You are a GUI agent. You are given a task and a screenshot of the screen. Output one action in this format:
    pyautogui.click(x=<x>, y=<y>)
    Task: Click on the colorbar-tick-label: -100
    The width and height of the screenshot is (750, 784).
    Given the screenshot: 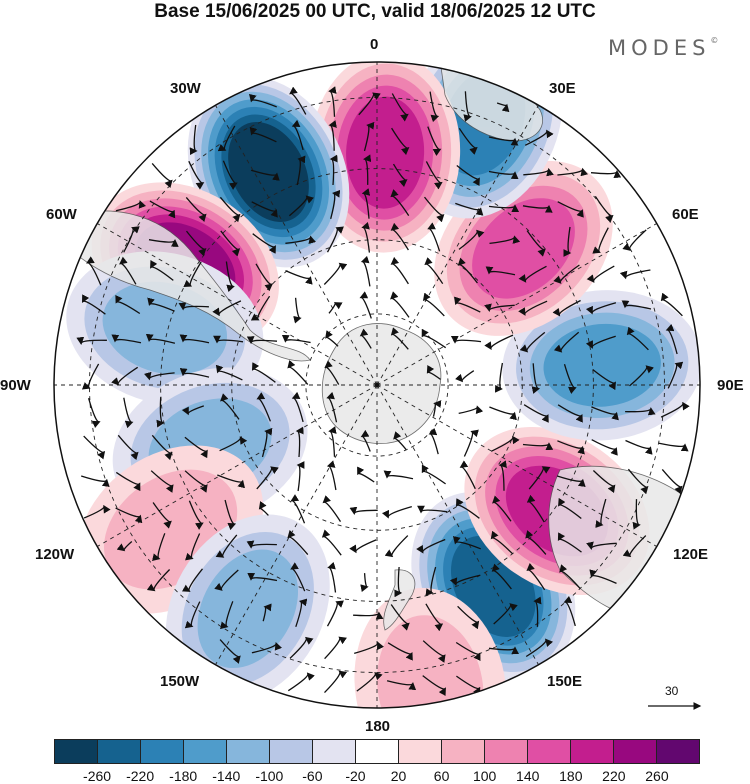 What is the action you would take?
    pyautogui.click(x=269, y=776)
    